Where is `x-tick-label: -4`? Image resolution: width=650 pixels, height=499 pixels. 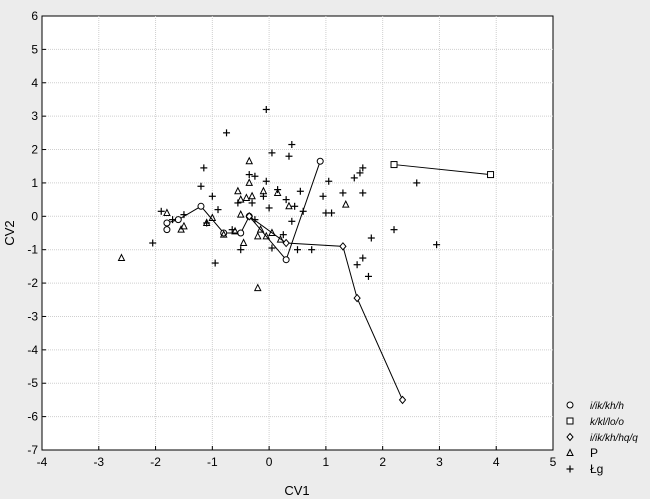 x-tick-label: -4 is located at coordinates (42, 462).